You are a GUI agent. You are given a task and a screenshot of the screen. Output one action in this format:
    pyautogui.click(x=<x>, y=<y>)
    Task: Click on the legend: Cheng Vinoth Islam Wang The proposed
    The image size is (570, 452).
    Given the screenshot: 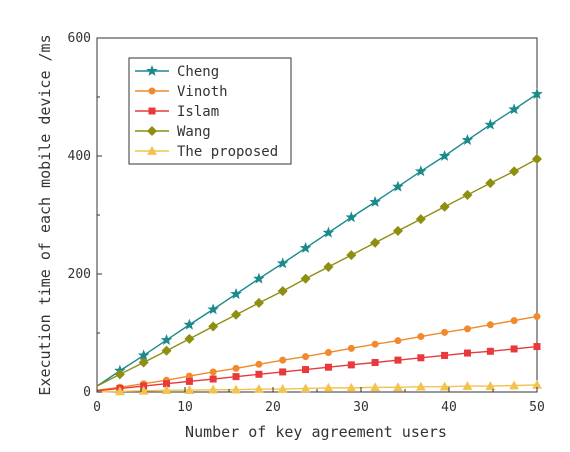 What is the action you would take?
    pyautogui.click(x=210, y=111)
    